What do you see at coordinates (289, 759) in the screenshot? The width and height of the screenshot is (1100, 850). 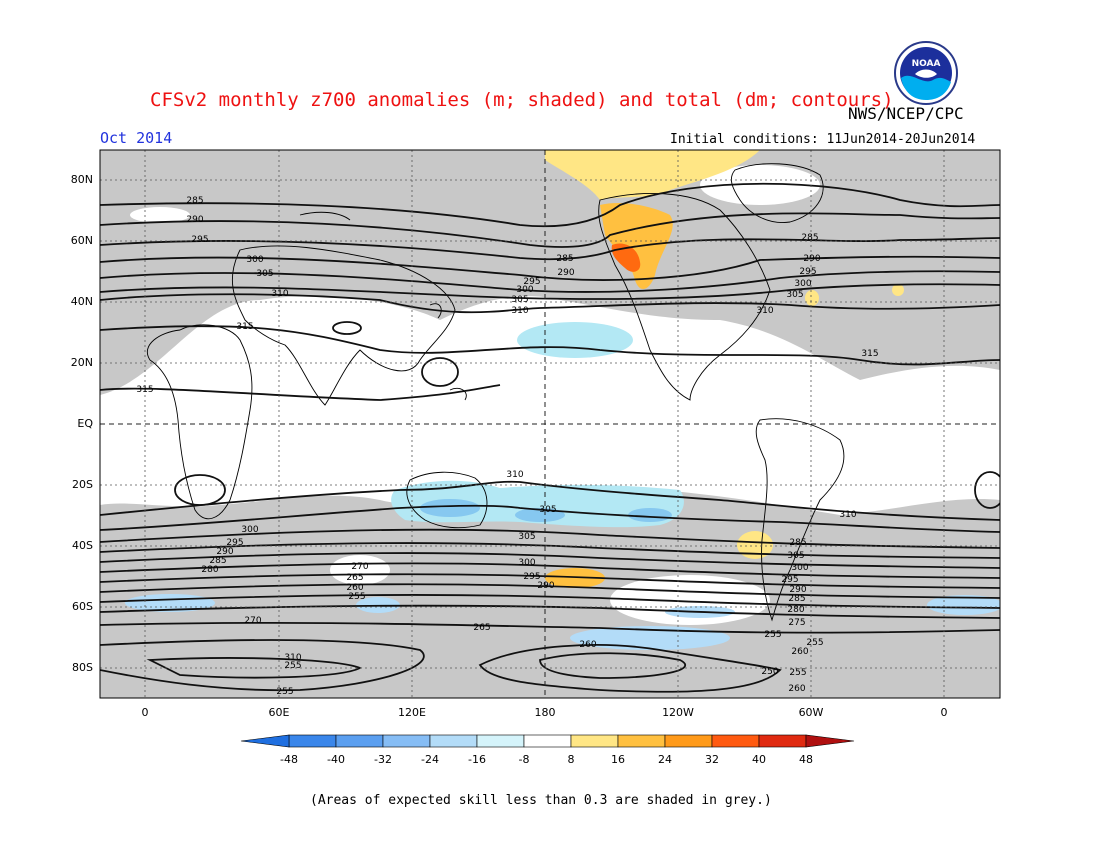 I see `colorbar-label: -48` at bounding box center [289, 759].